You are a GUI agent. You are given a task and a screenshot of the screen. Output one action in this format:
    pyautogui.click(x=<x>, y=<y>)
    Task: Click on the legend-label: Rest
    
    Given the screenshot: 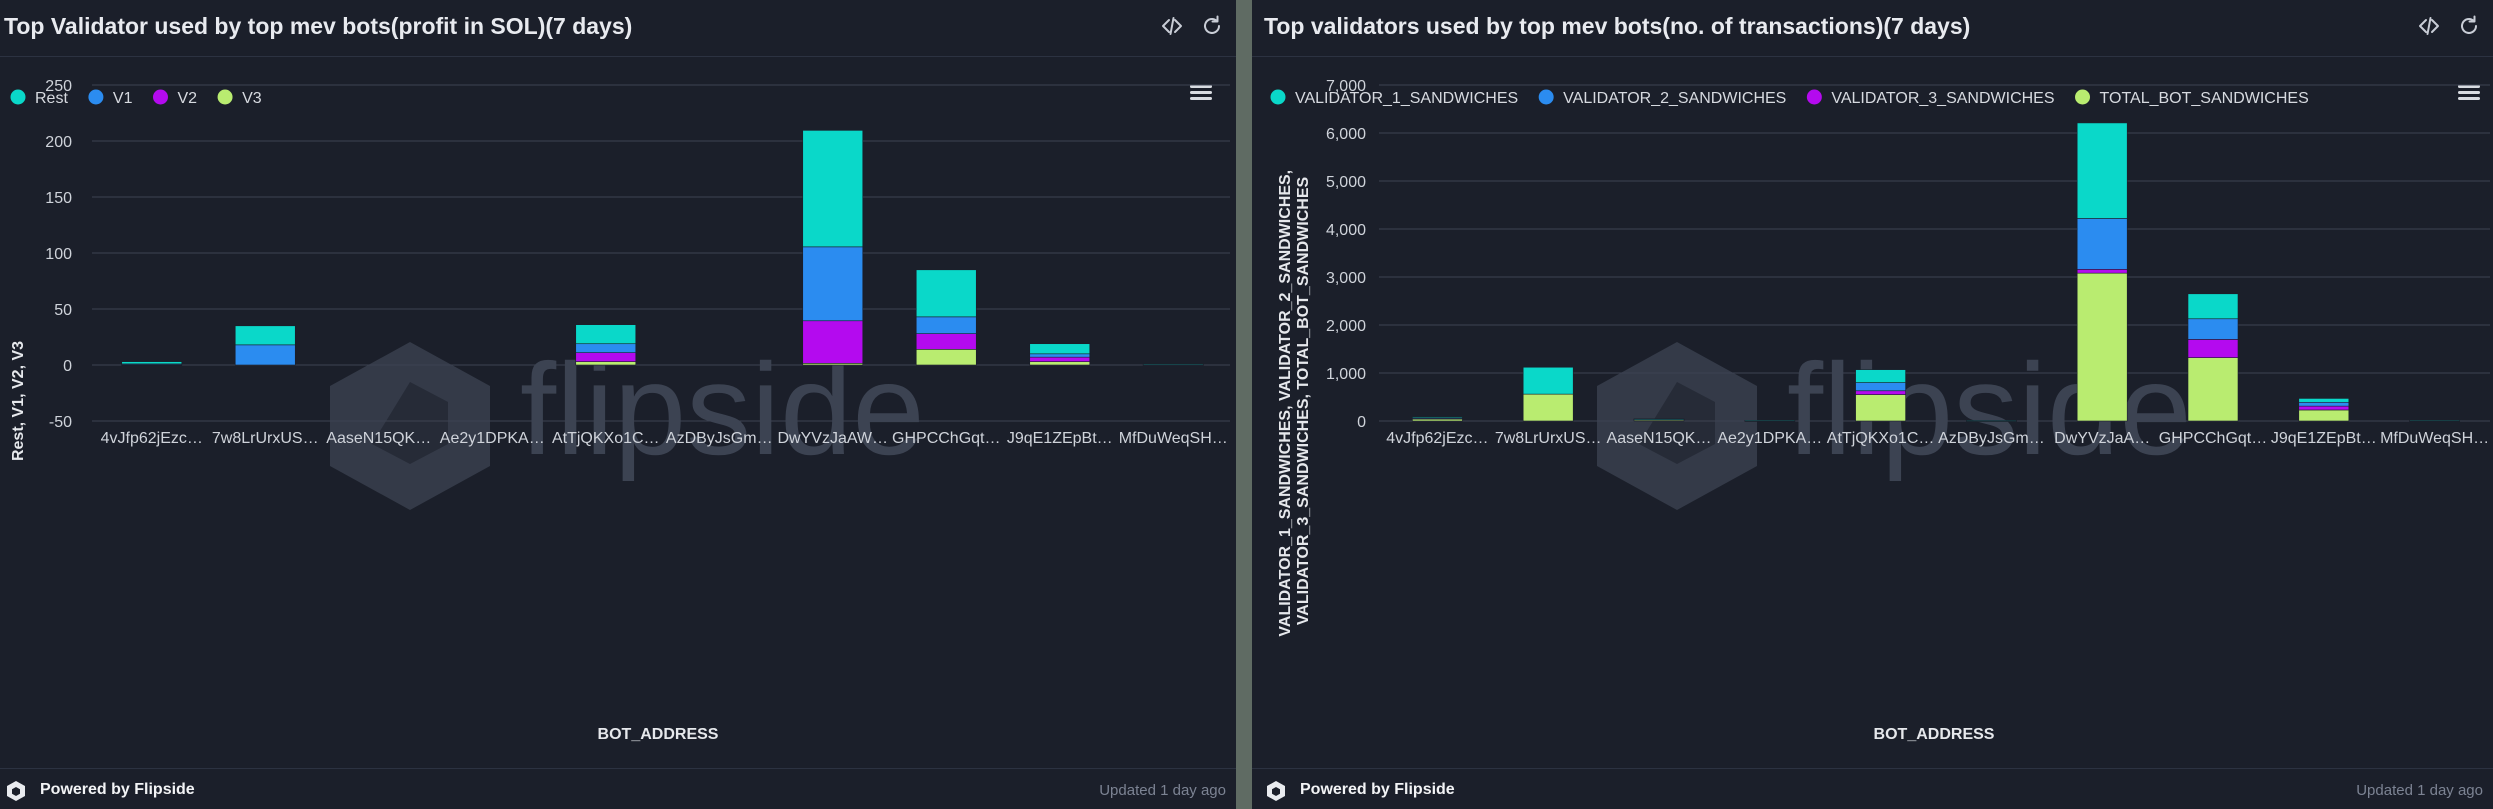 What is the action you would take?
    pyautogui.click(x=51, y=98)
    